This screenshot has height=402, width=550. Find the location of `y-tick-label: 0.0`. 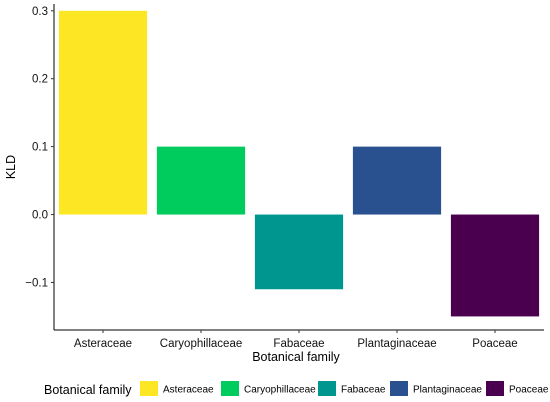

y-tick-label: 0.0 is located at coordinates (40, 216).